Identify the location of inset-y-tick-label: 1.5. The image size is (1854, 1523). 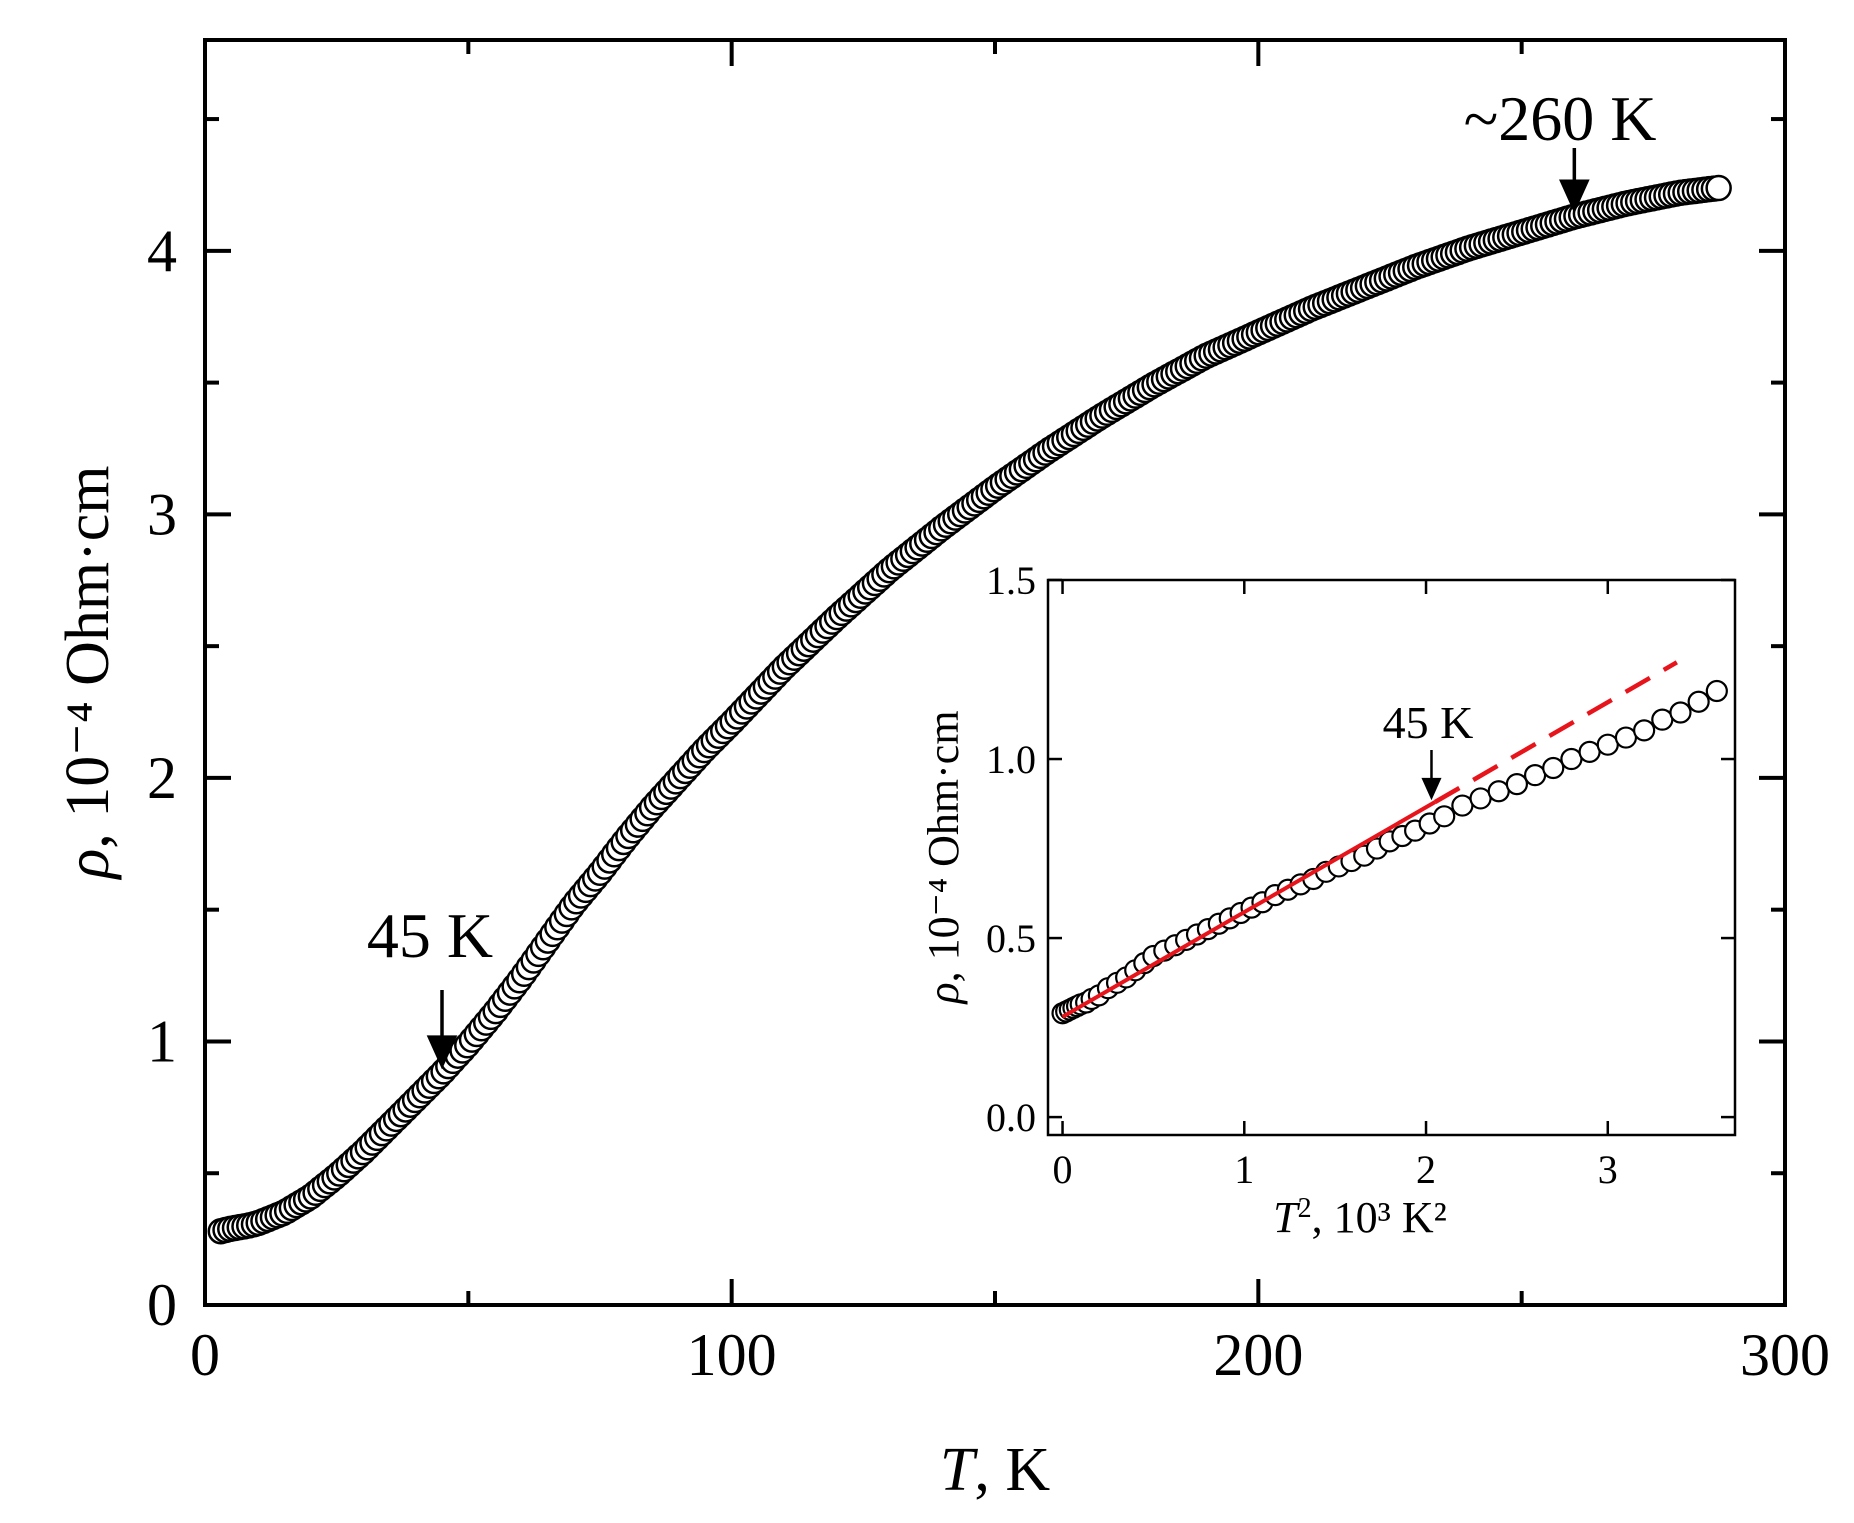
(1011, 580).